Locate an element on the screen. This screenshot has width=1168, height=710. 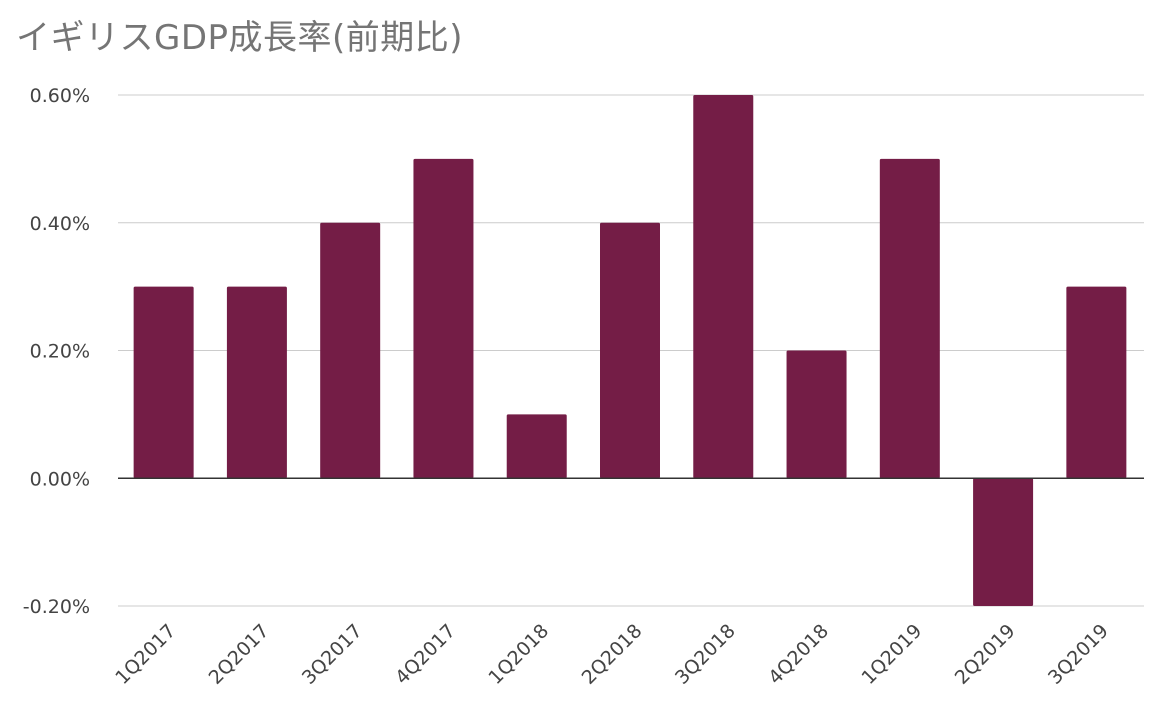
y-tick-label: 0.00% is located at coordinates (60, 479).